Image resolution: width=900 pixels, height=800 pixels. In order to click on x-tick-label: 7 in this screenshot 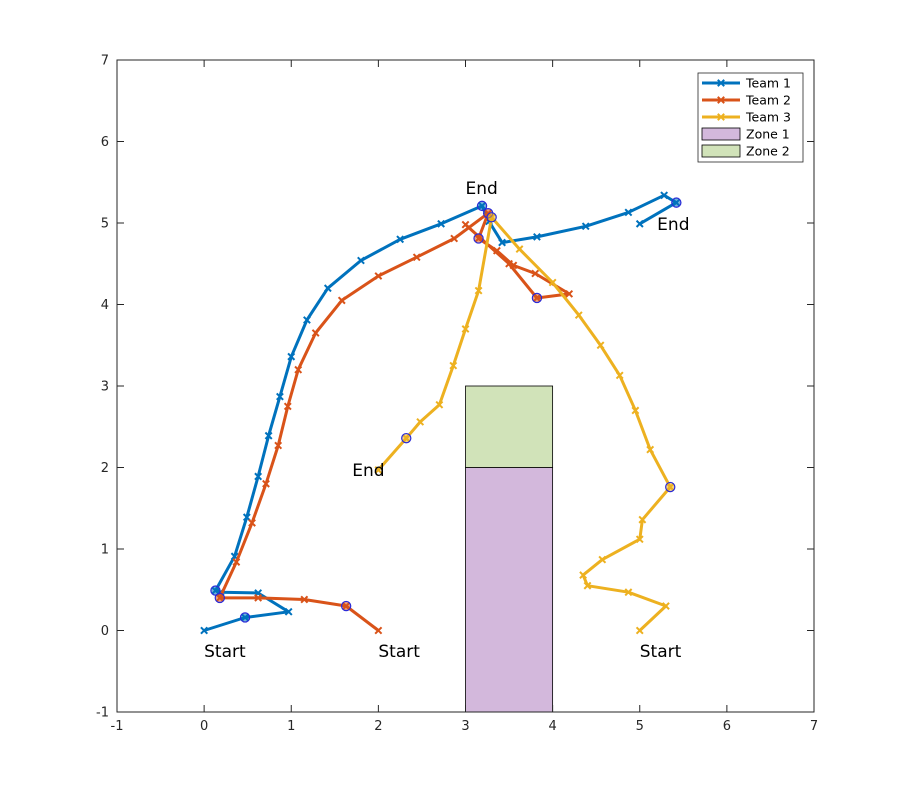, I will do `click(814, 726)`.